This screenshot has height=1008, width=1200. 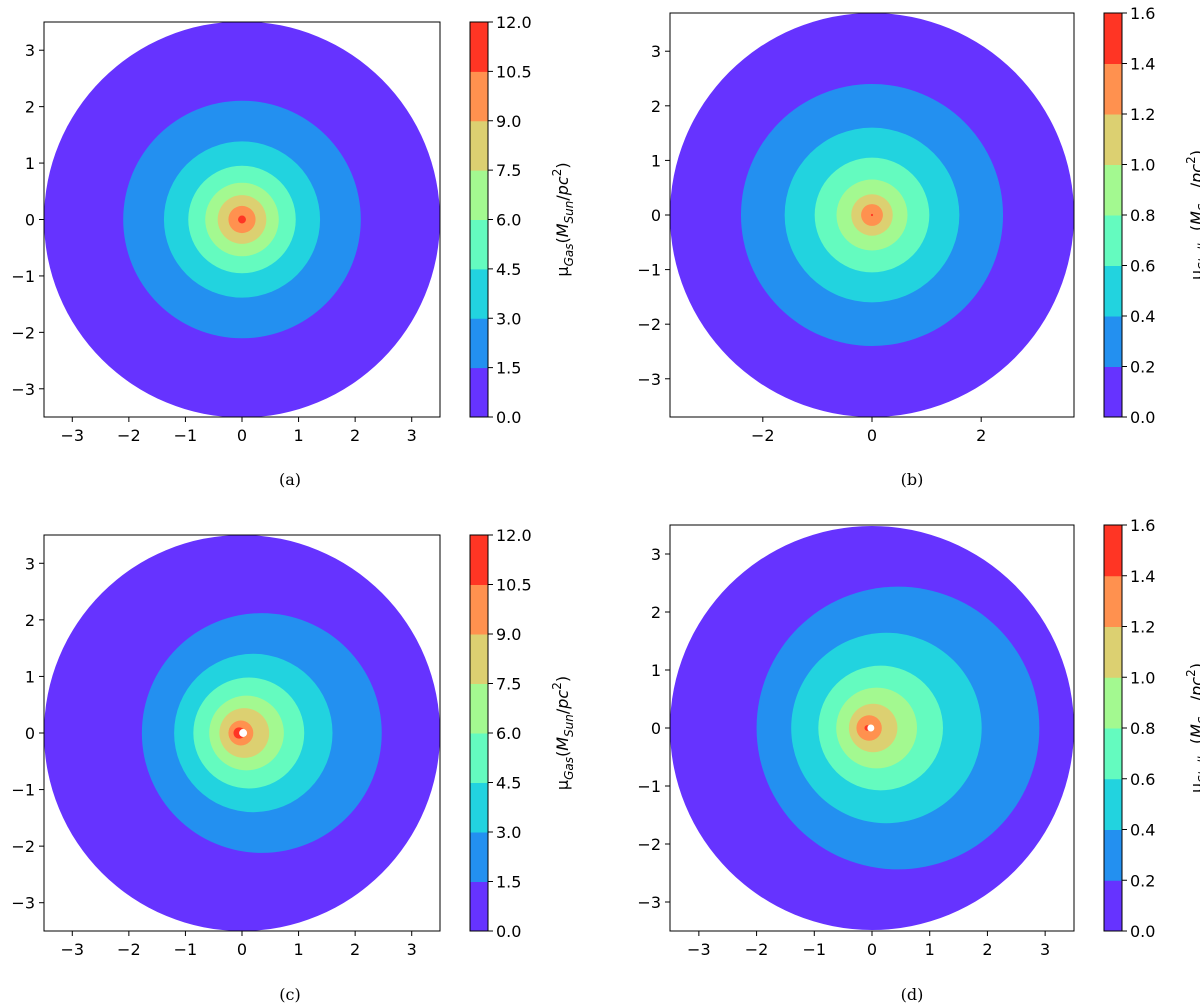 I want to click on colorbar-tick-label: 3.0, so click(x=508, y=318).